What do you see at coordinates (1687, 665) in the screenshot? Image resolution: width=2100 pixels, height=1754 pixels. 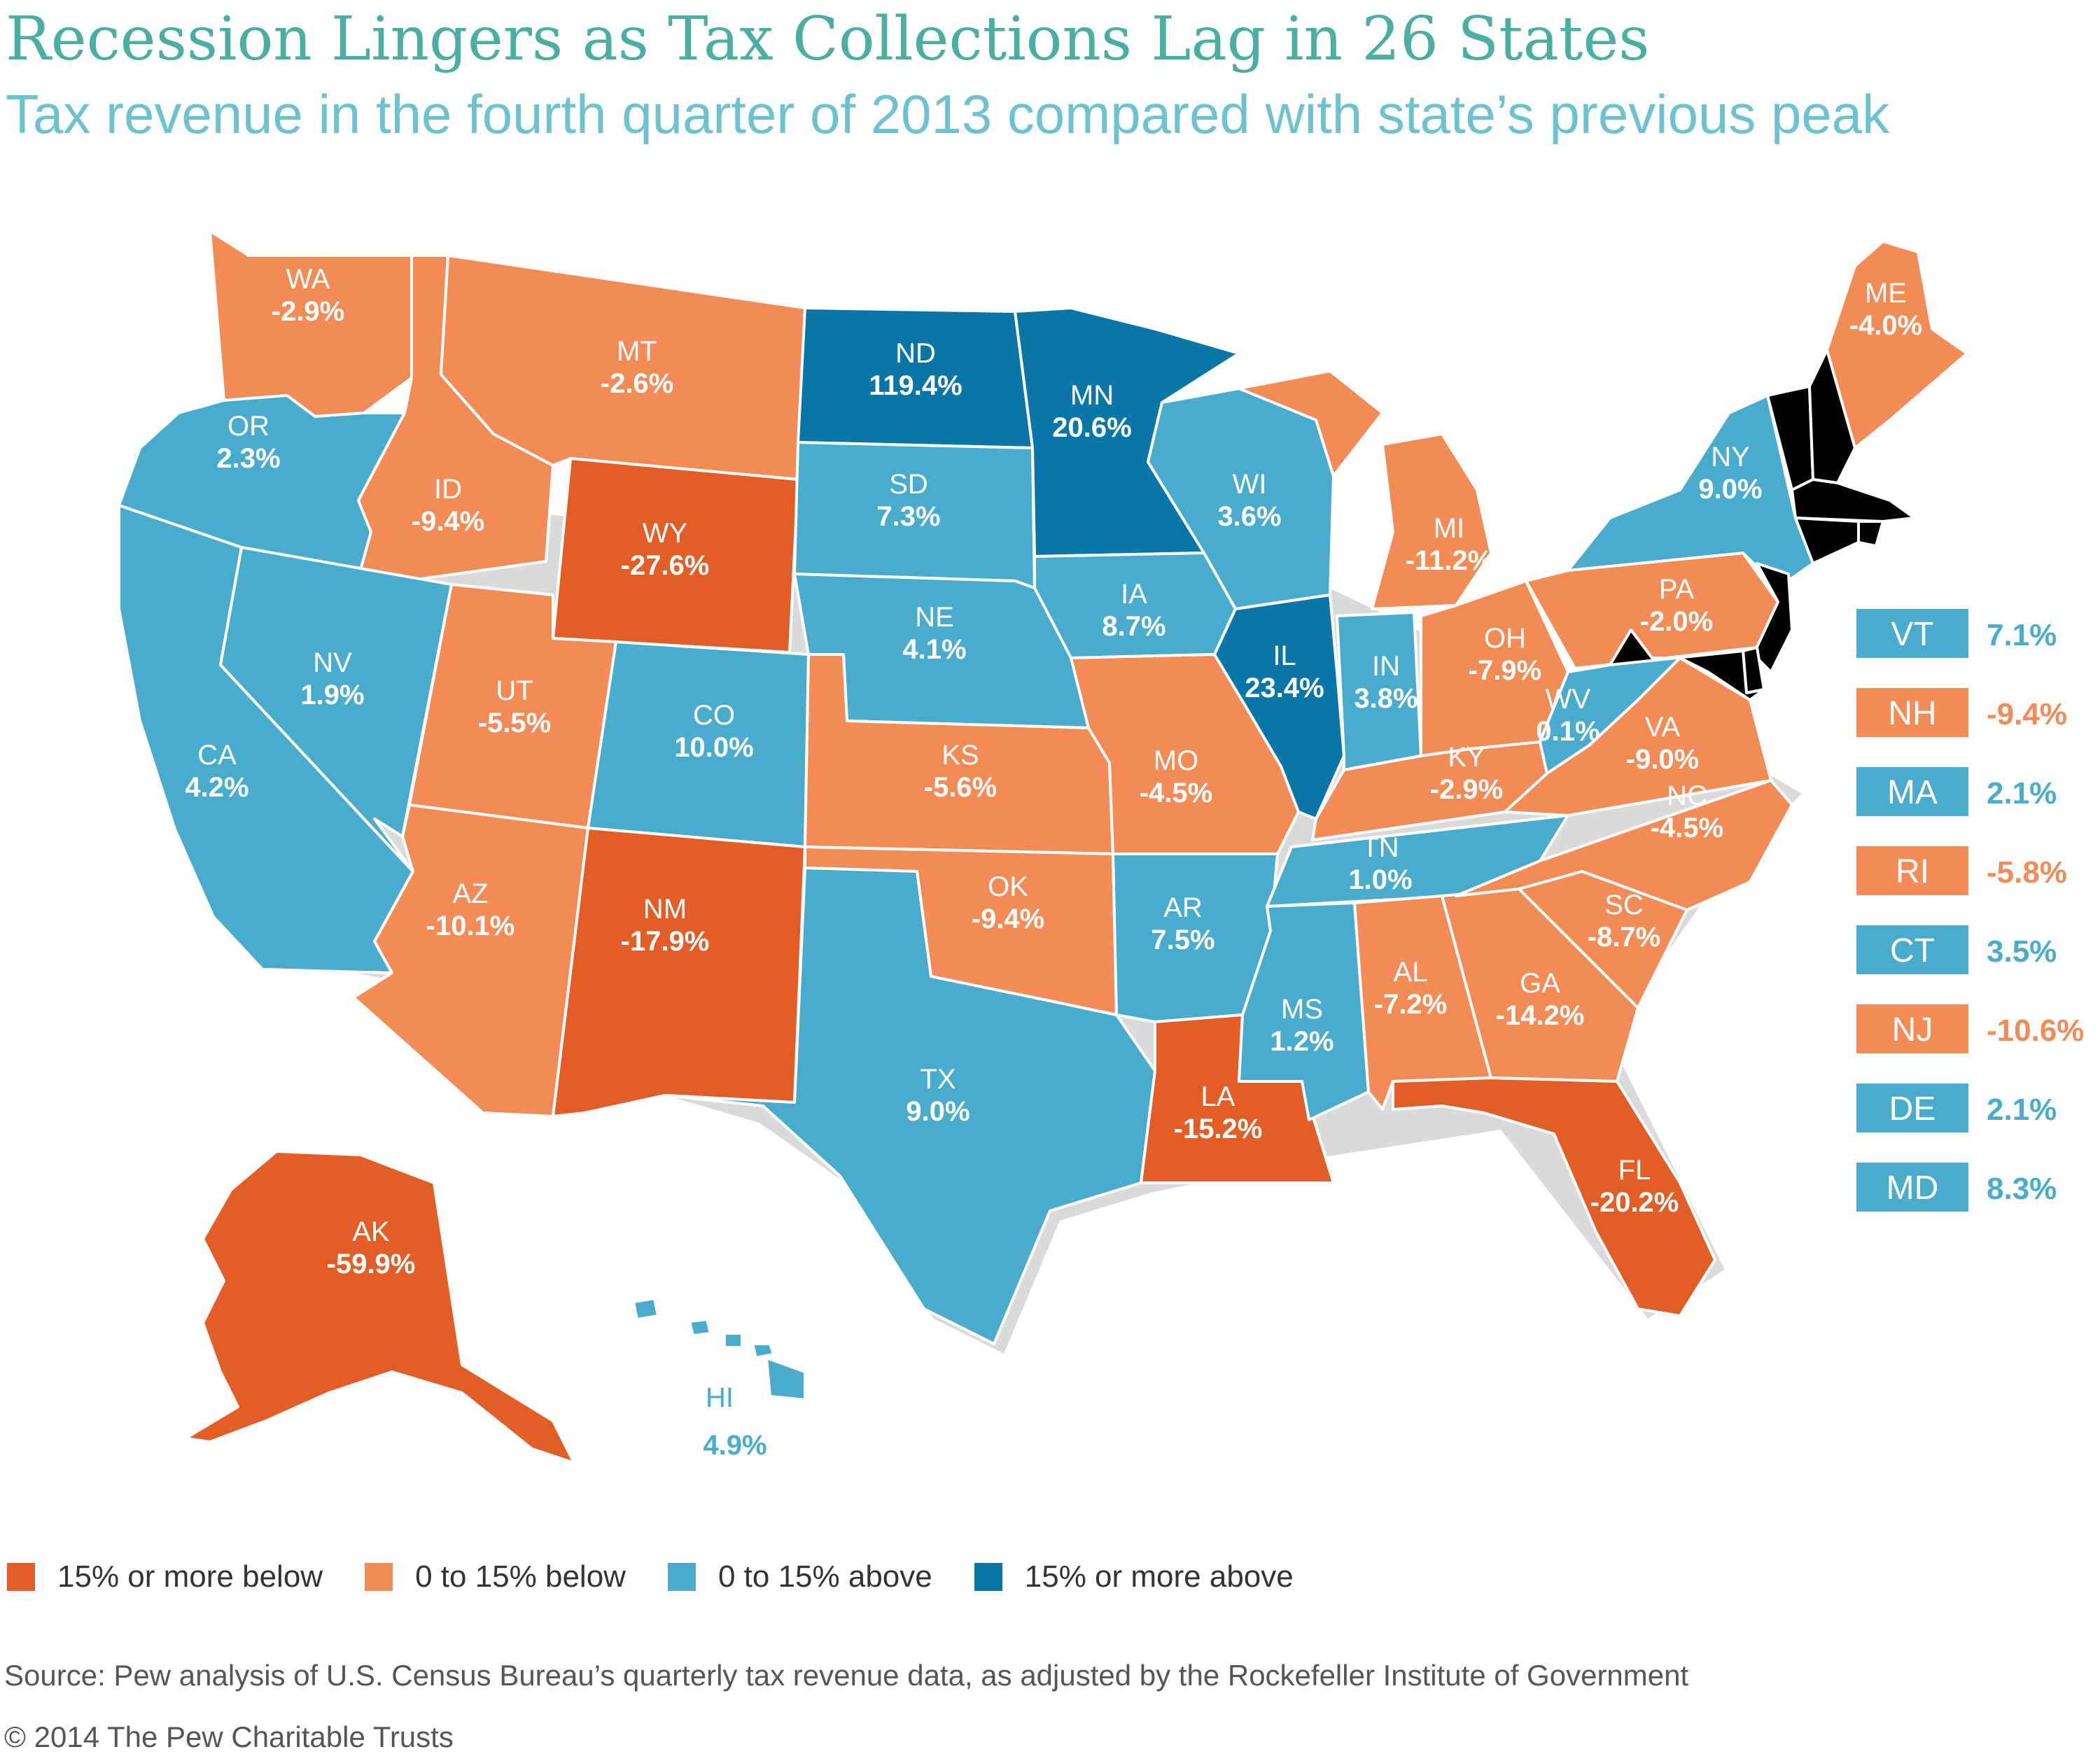 I see `state-MD` at bounding box center [1687, 665].